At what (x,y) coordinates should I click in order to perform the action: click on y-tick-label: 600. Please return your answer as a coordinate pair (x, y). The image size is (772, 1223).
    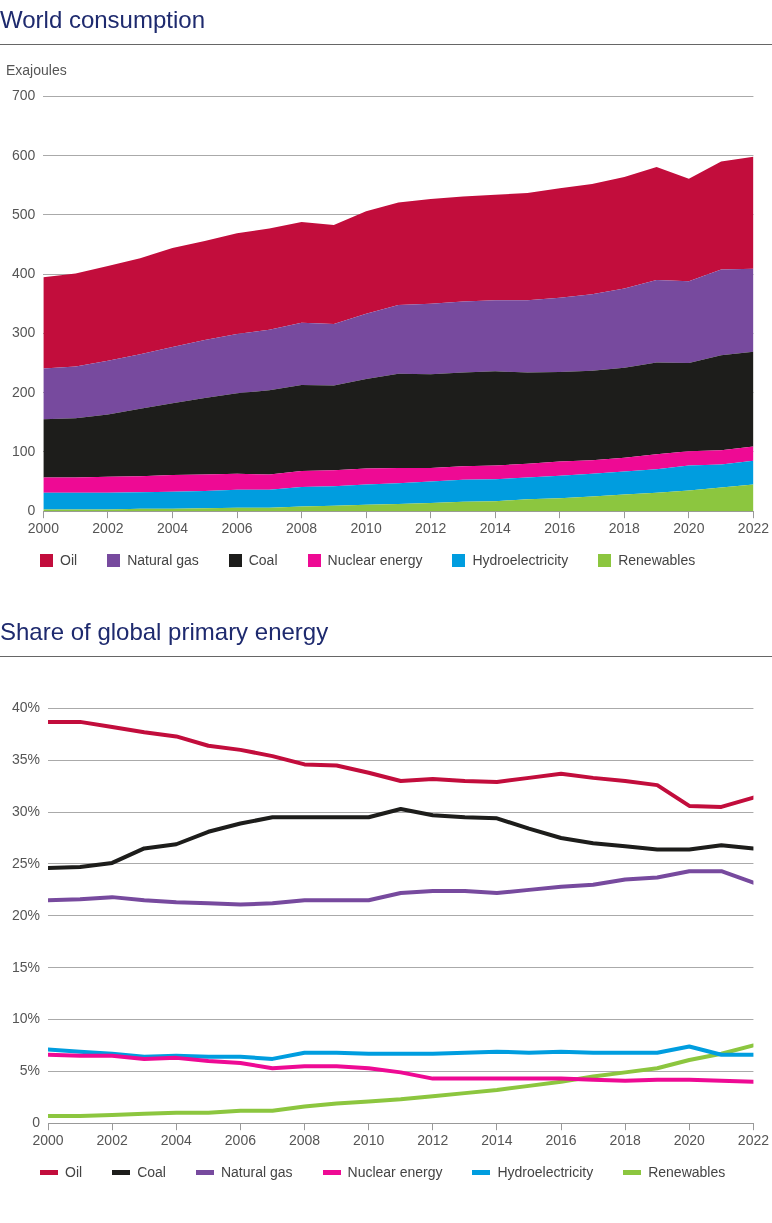
    Looking at the image, I should click on (24, 154).